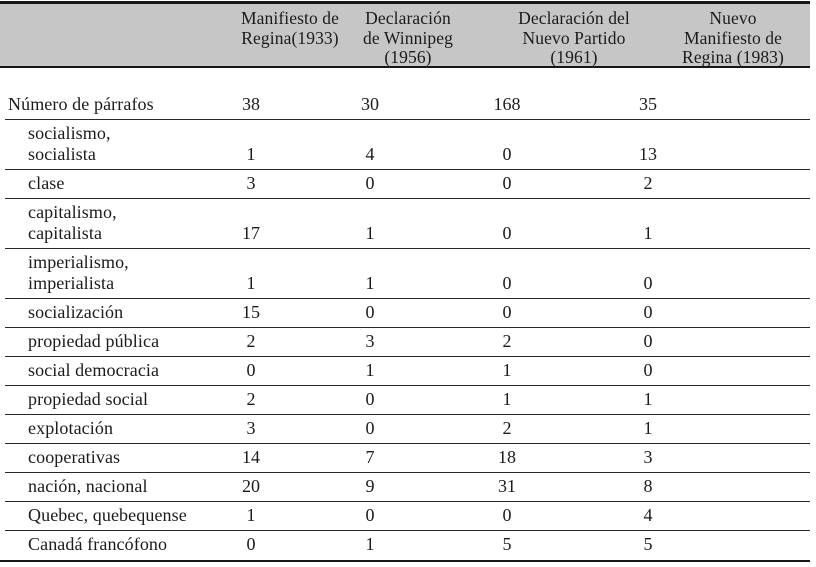 Image resolution: width=816 pixels, height=567 pixels. What do you see at coordinates (405, 224) in the screenshot?
I see `table-row: capitalismo, capitalista 17 1 0 1` at bounding box center [405, 224].